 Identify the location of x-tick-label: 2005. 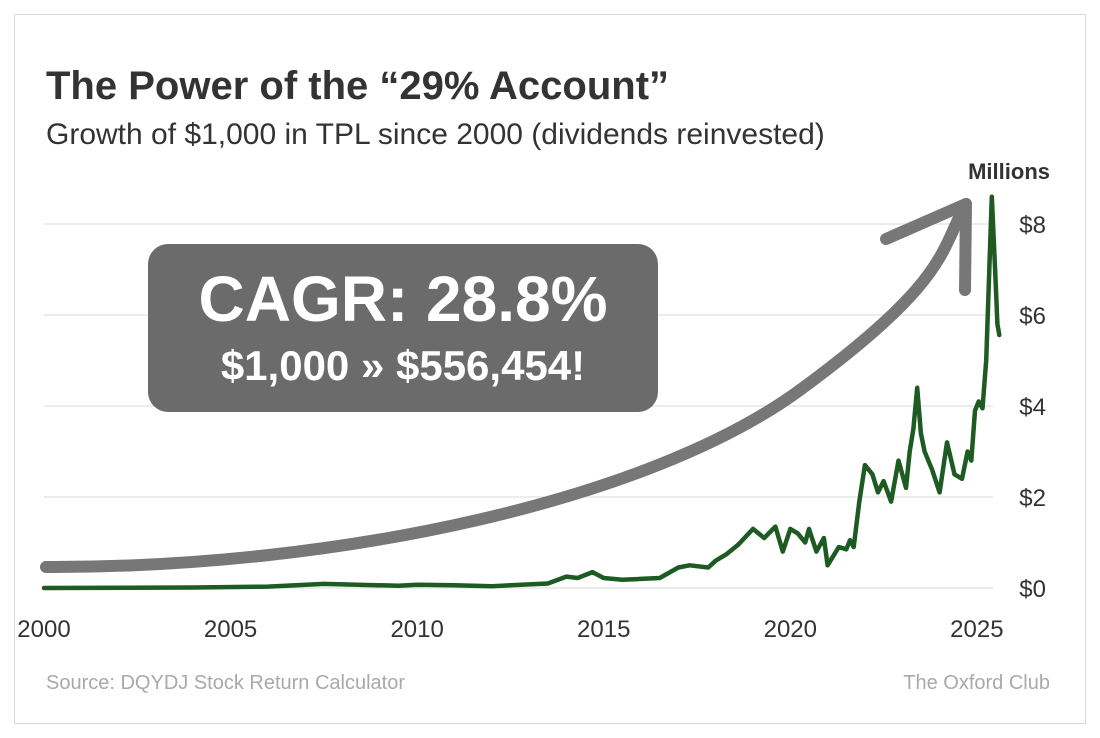
(230, 629).